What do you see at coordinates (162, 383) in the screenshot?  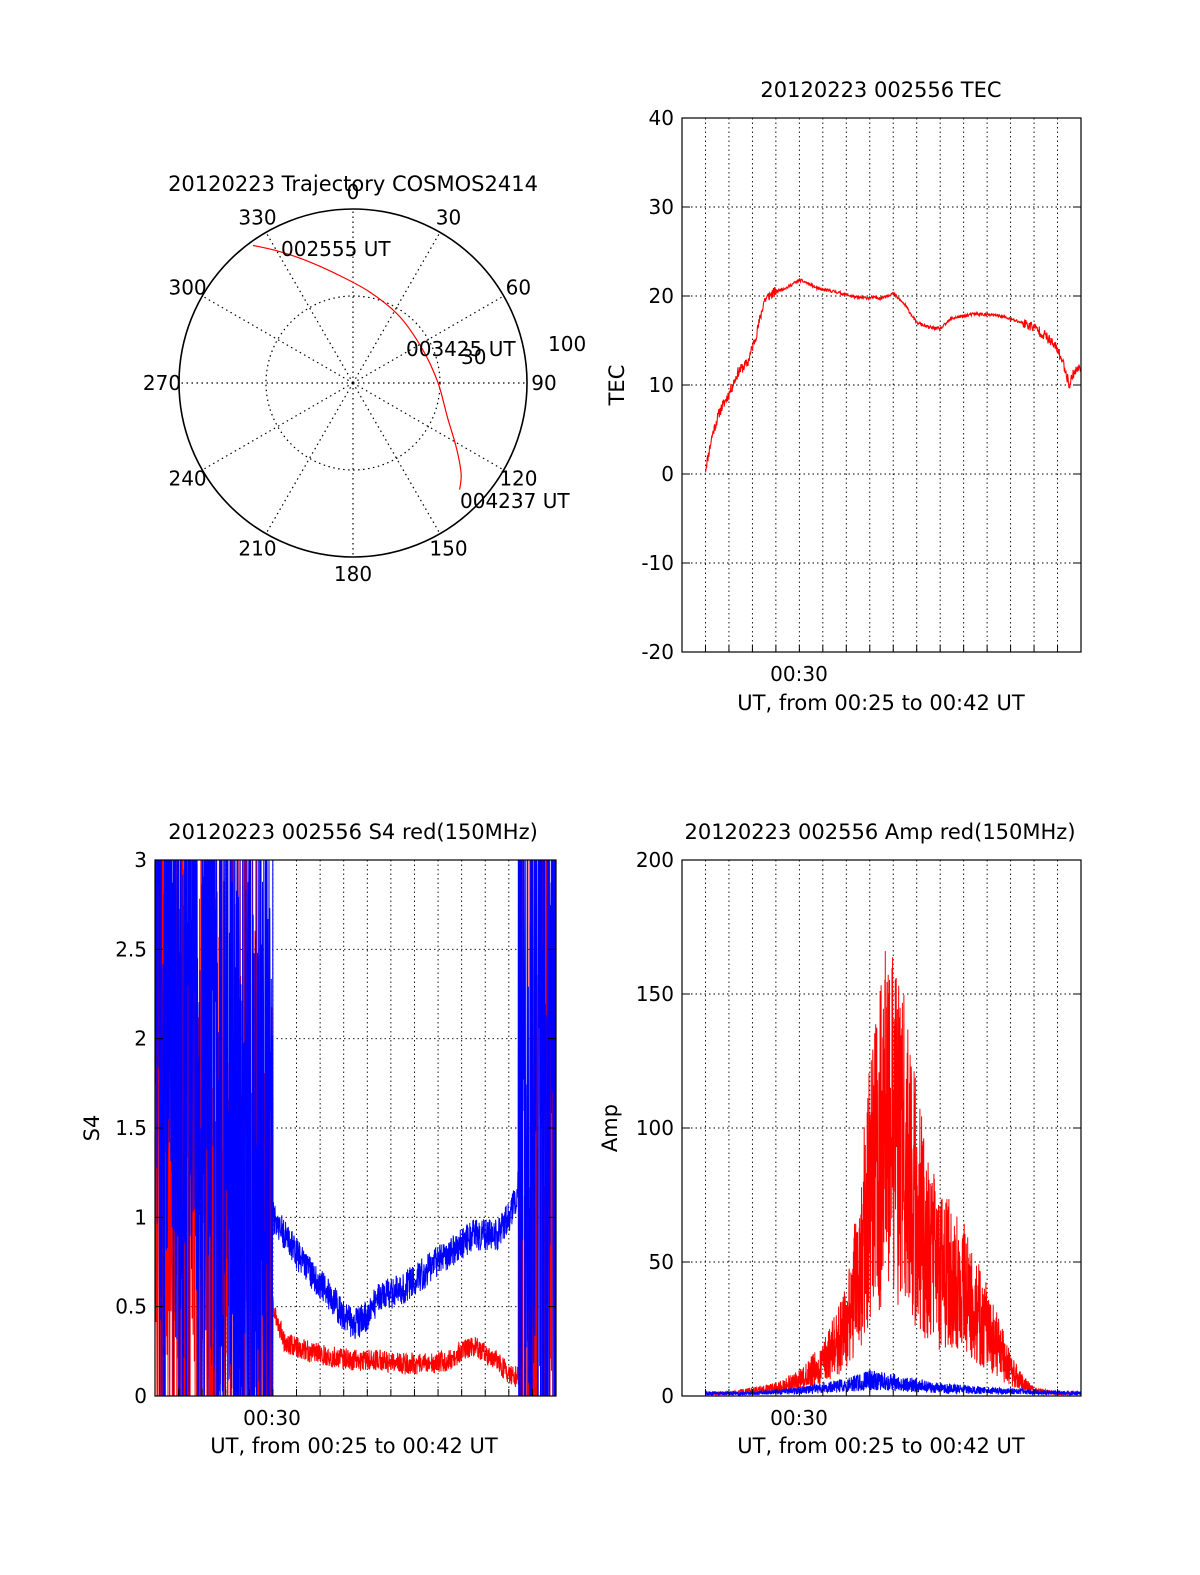 I see `polar-angle-label-270: 270` at bounding box center [162, 383].